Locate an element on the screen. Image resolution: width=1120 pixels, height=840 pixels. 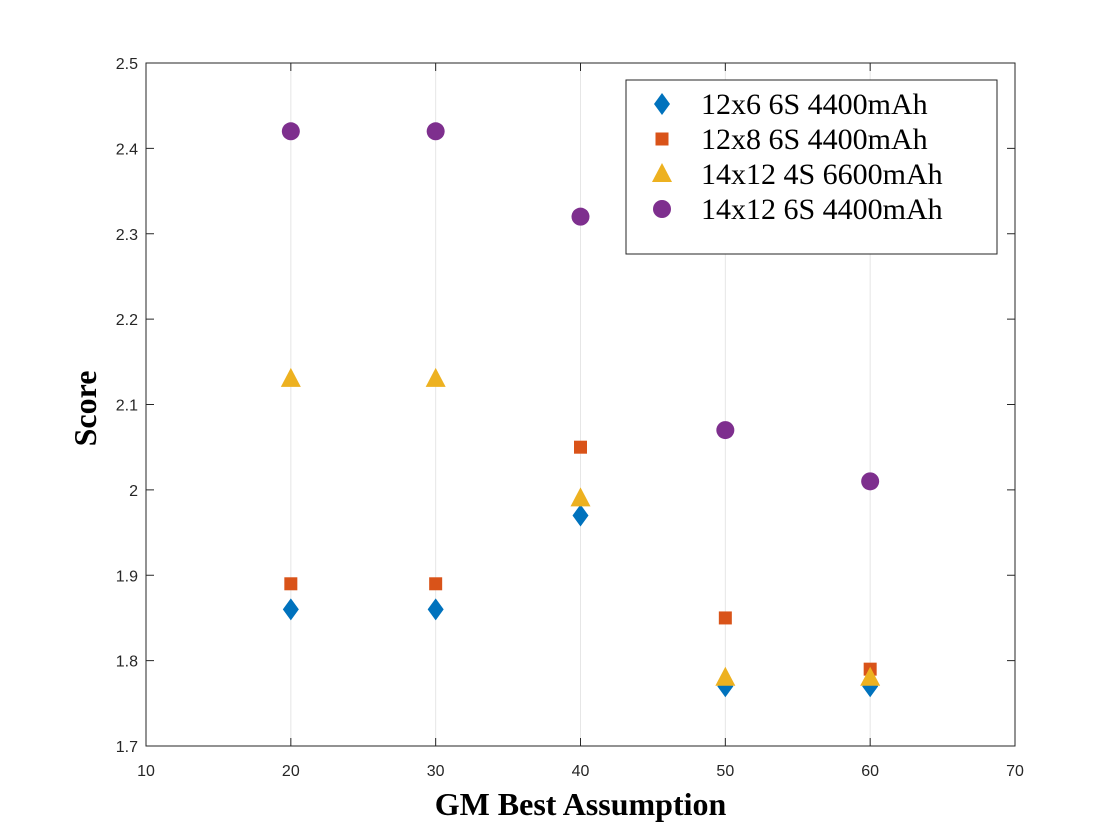
x-tick-label: 60 is located at coordinates (870, 771).